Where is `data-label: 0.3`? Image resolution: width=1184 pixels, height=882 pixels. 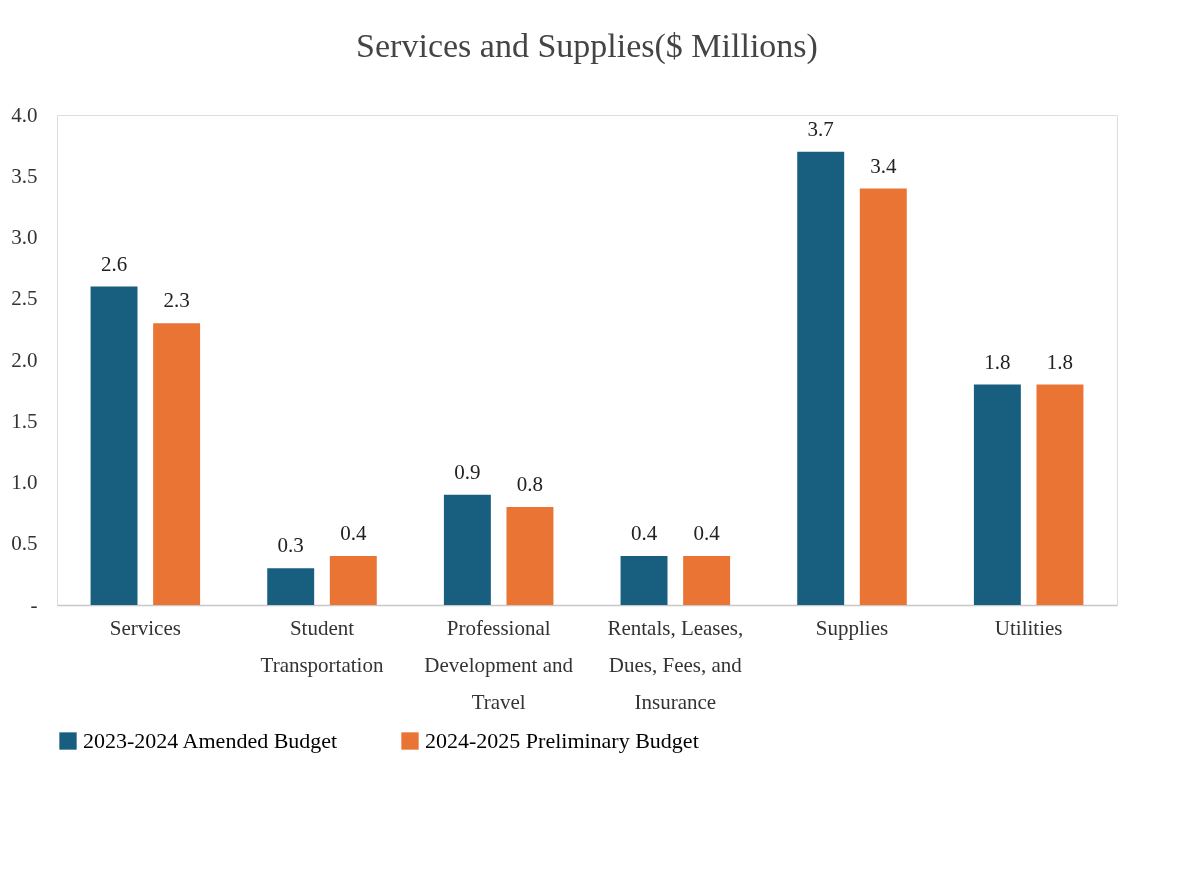 data-label: 0.3 is located at coordinates (290, 545).